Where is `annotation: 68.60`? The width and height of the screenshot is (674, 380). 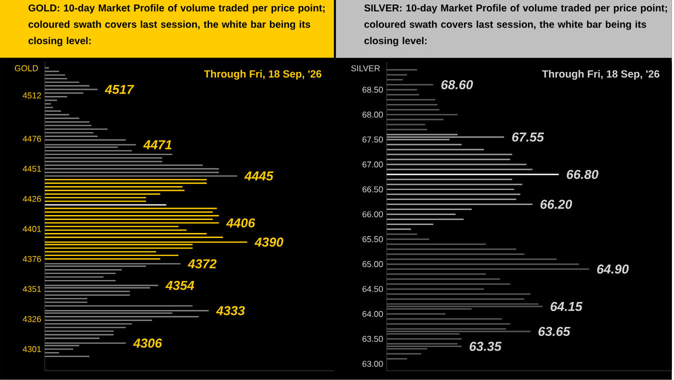 annotation: 68.60 is located at coordinates (457, 85).